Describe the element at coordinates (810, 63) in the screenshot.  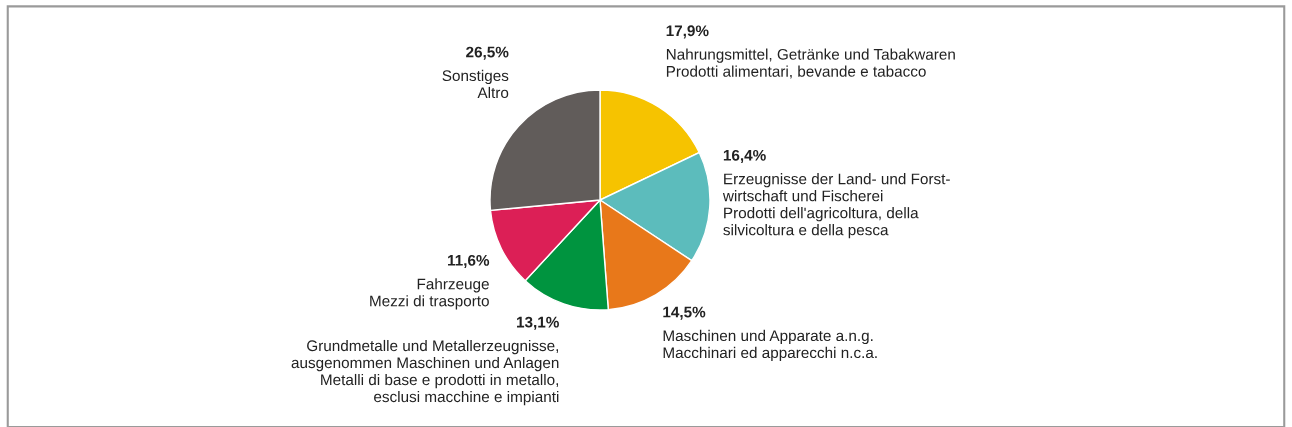
I see `slice-label: Nahrungsmittel, Getränke und Tabakwaren Prodotti alimentari, bevande e tabacco` at that location.